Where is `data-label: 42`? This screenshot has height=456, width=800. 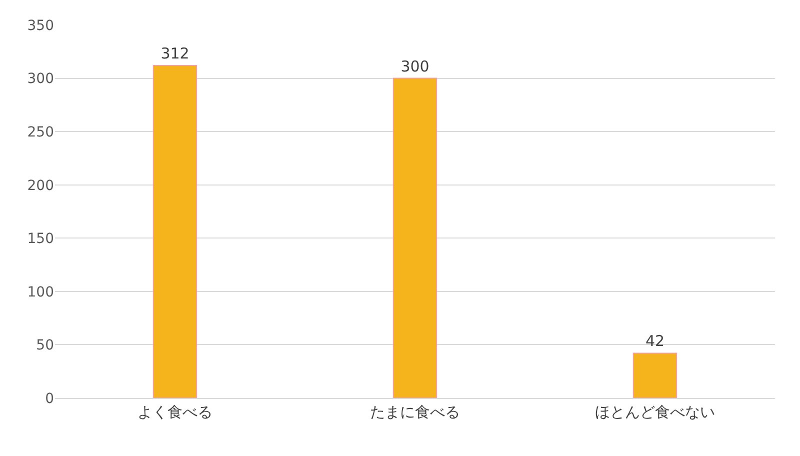 data-label: 42 is located at coordinates (655, 341).